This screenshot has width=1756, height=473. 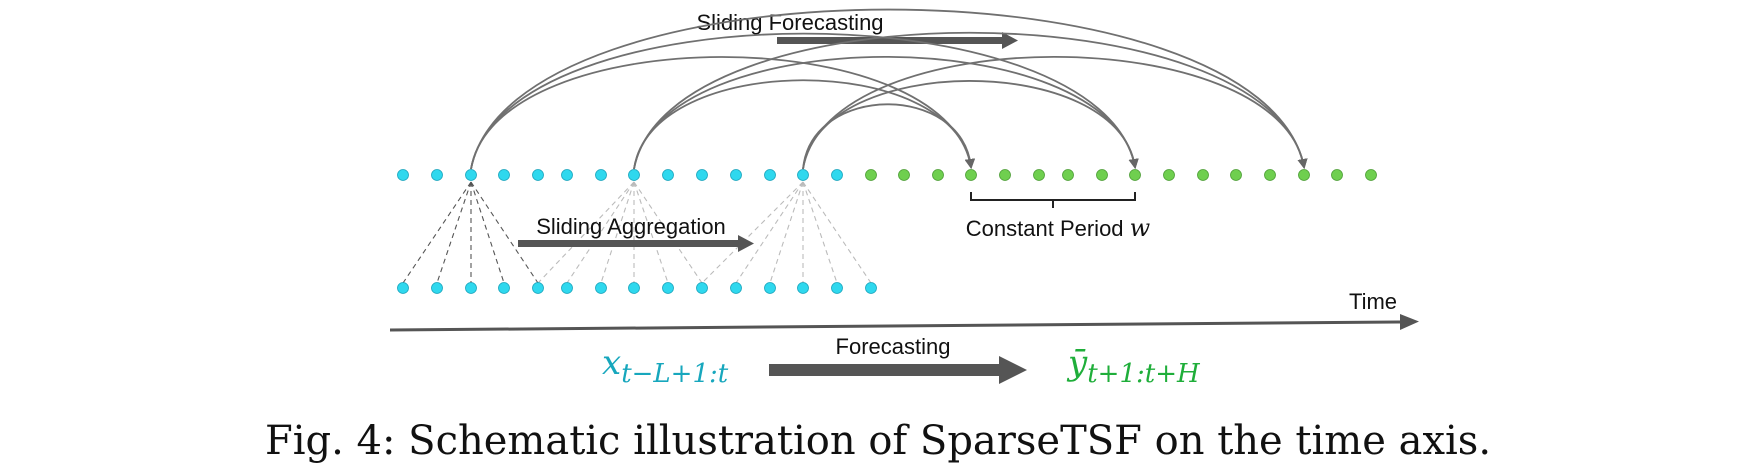 I want to click on constant-period-label: Constant Period w, so click(x=1058, y=228).